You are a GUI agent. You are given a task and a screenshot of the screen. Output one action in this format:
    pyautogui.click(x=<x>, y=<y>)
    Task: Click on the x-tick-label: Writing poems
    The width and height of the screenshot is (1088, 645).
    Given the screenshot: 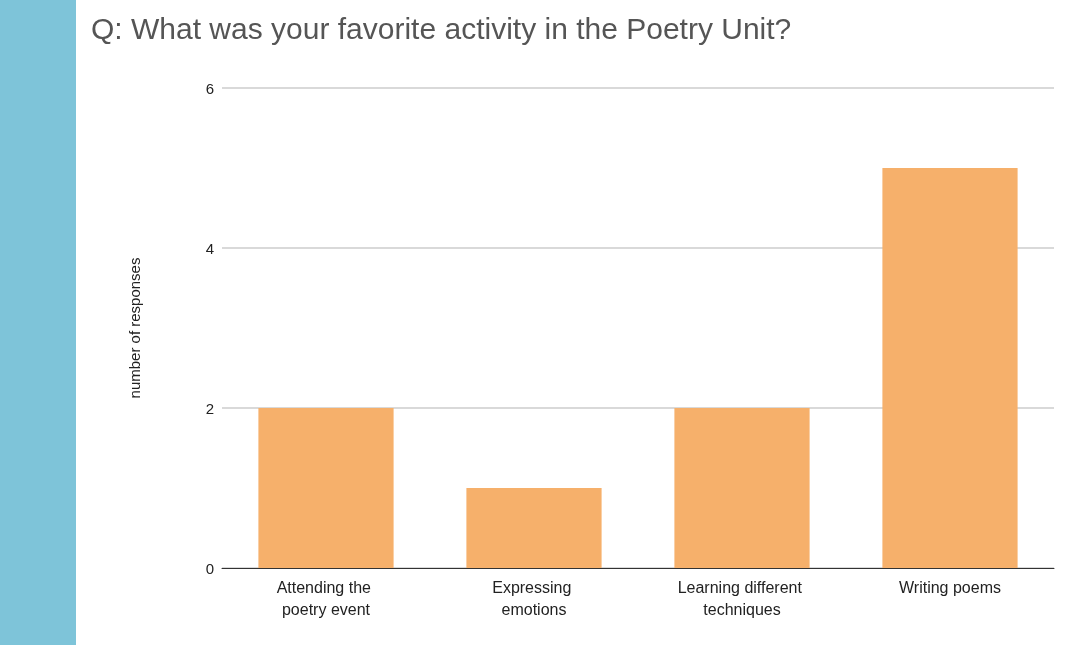 What is the action you would take?
    pyautogui.click(x=950, y=587)
    